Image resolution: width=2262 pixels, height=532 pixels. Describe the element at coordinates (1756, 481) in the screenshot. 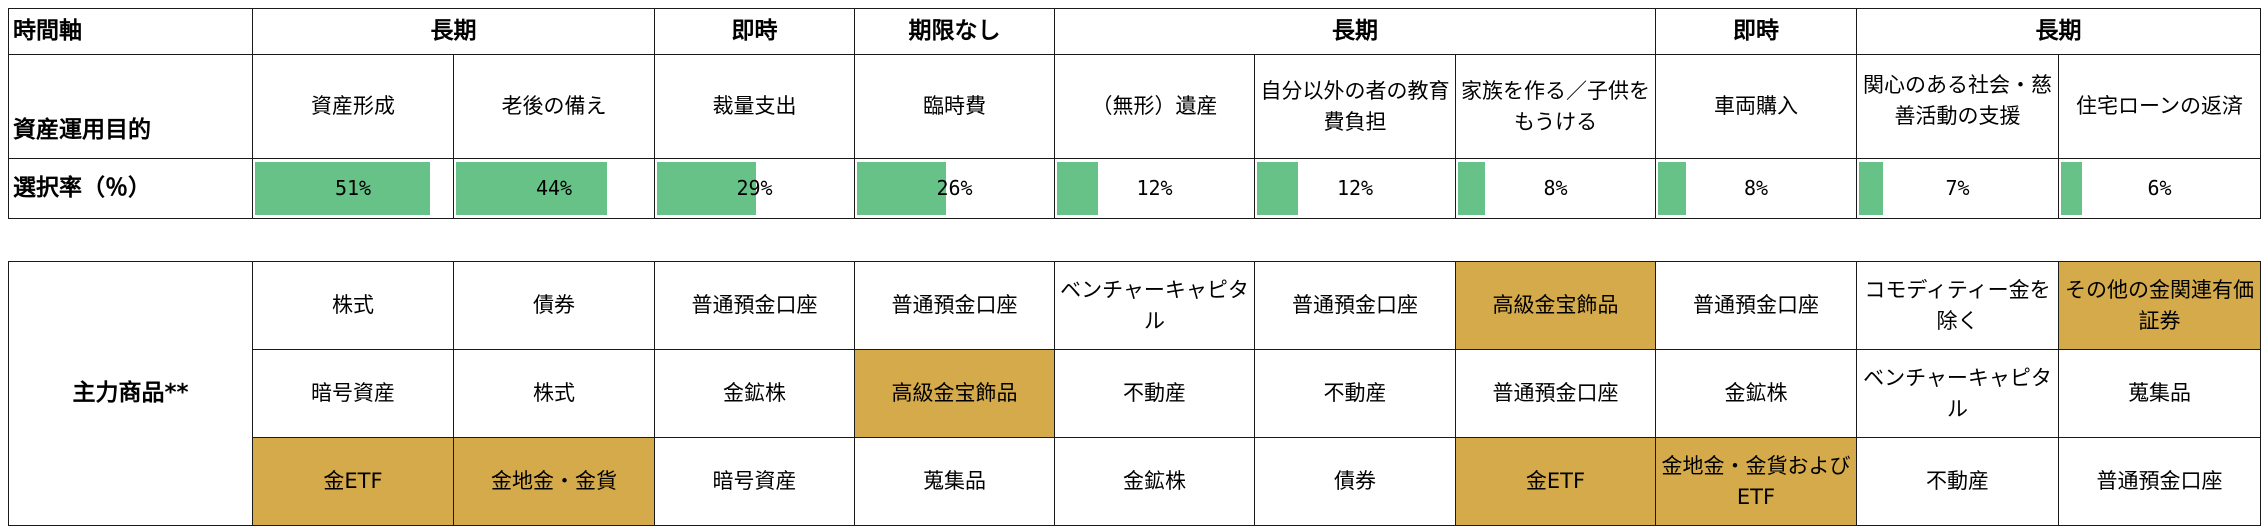

I see `product-cell: 金地金・金貨およびETF` at that location.